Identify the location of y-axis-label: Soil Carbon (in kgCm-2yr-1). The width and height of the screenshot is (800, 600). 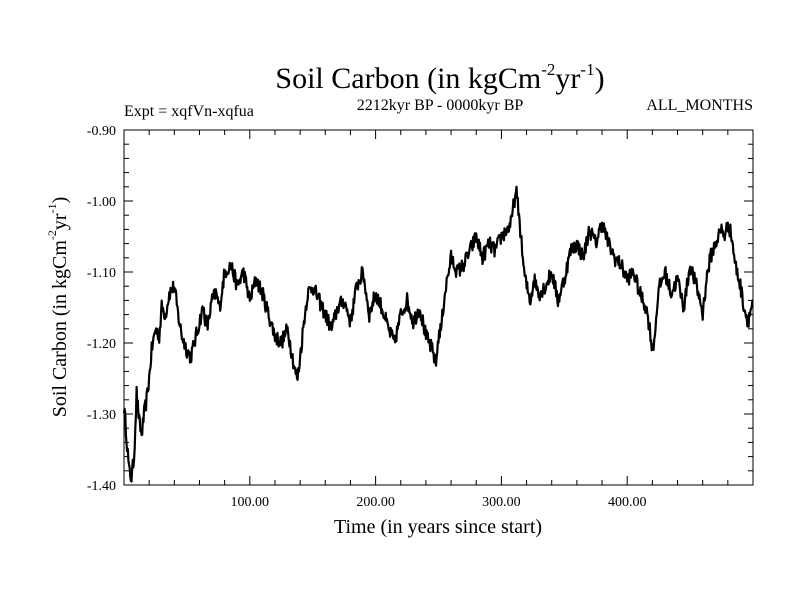
(58, 307).